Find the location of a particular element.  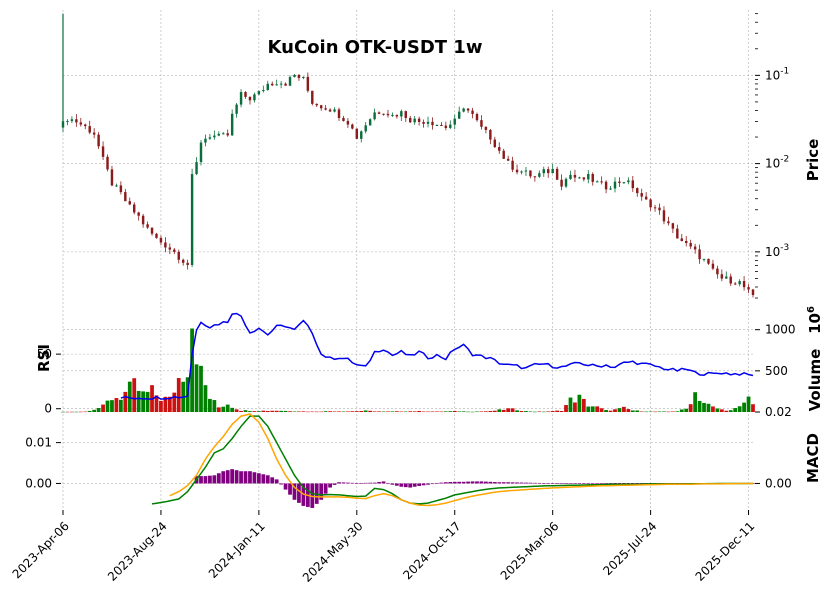

price-tick-exponent: -2 is located at coordinates (784, 160).